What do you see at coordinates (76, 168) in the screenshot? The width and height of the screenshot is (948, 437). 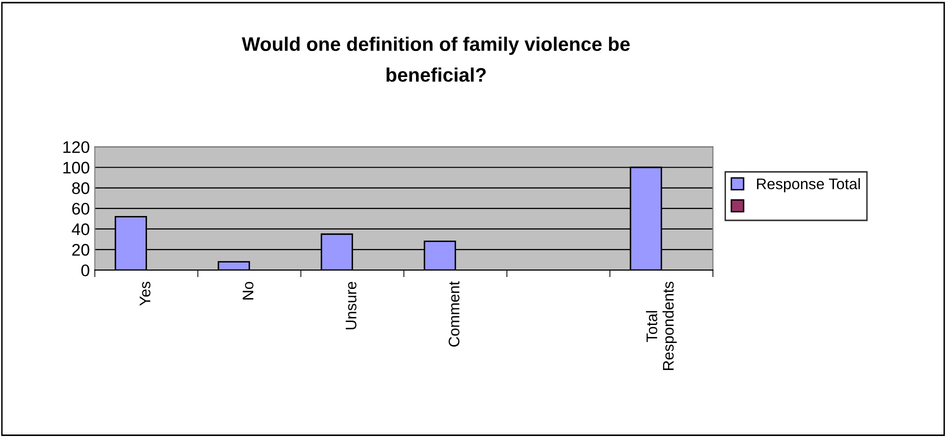 I see `y-tick-label: 100` at bounding box center [76, 168].